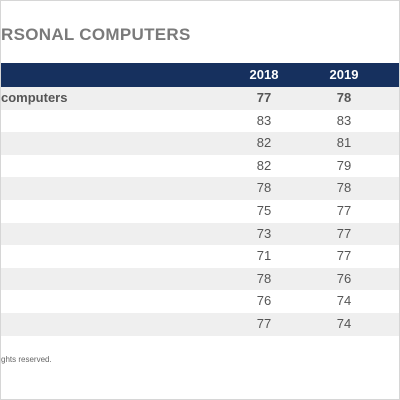 Image resolution: width=400 pixels, height=400 pixels. What do you see at coordinates (200, 121) in the screenshot?
I see `table-row: 83 83` at bounding box center [200, 121].